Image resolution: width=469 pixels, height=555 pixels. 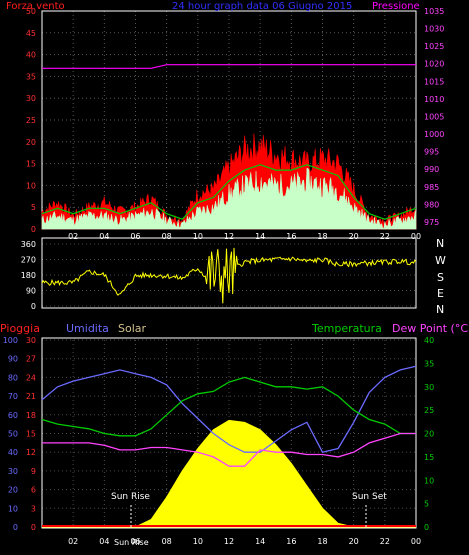 I want to click on humidity-tick-label: 70, so click(x=13, y=396).